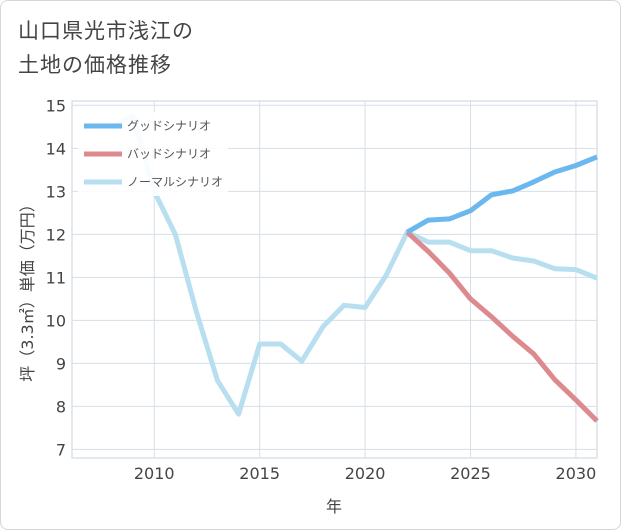 The height and width of the screenshot is (530, 621). Describe the element at coordinates (259, 473) in the screenshot. I see `x-tick-label: 2015` at that location.